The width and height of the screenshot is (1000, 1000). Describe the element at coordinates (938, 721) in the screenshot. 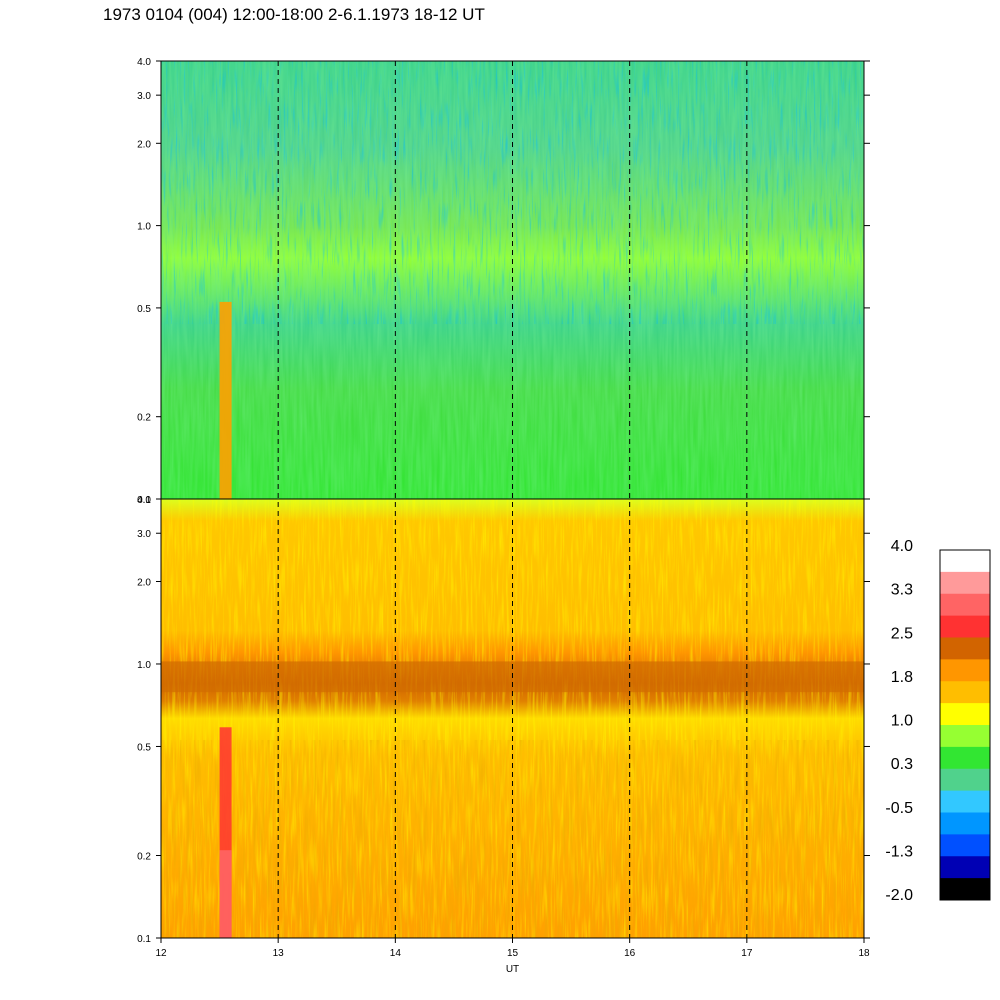

I see `colorbar: 4.0 3.3 2.5 1.8 1.0 0.3 -0.5 -1.3 -2.0` at that location.